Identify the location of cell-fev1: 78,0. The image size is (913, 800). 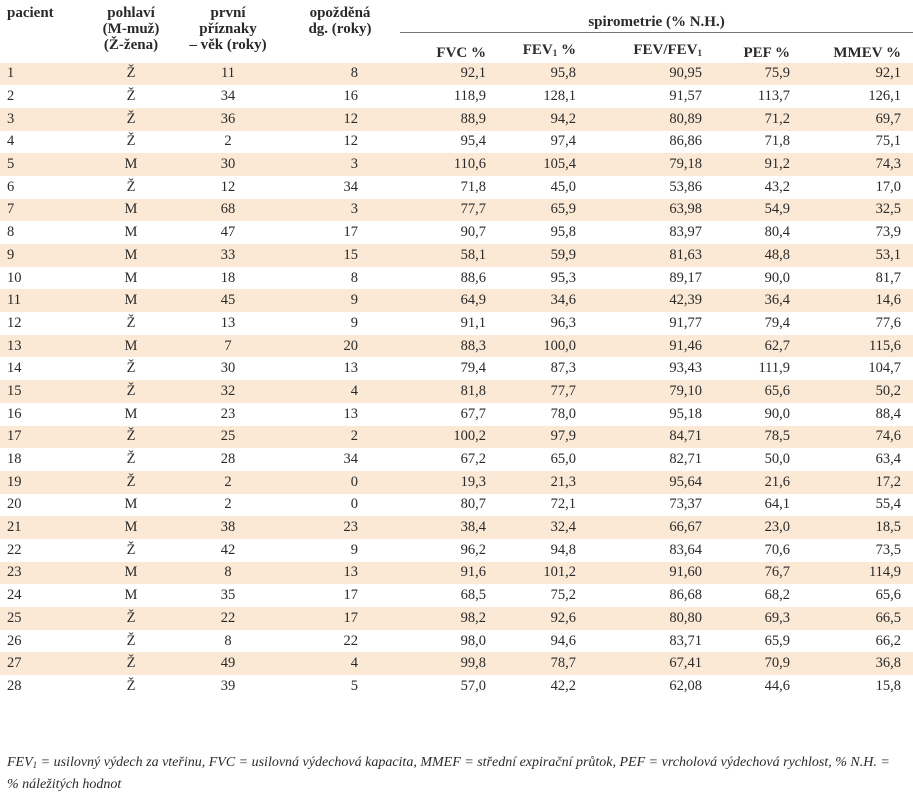
(563, 413).